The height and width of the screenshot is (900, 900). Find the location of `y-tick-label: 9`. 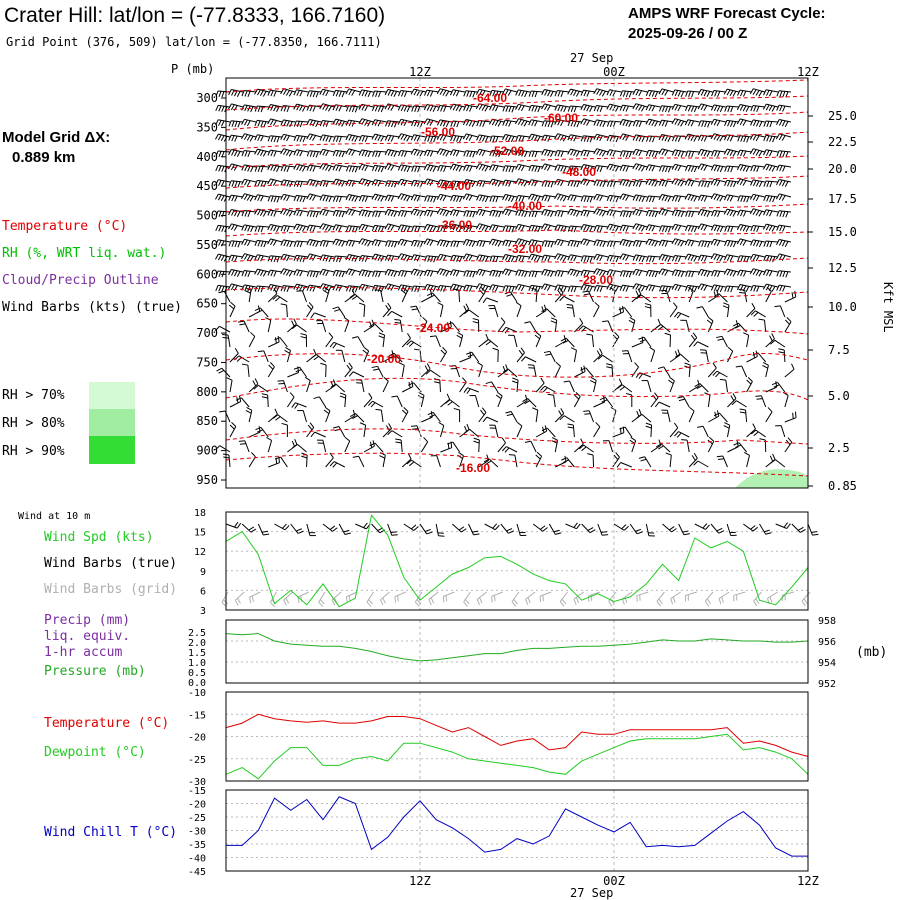

y-tick-label: 9 is located at coordinates (203, 572).